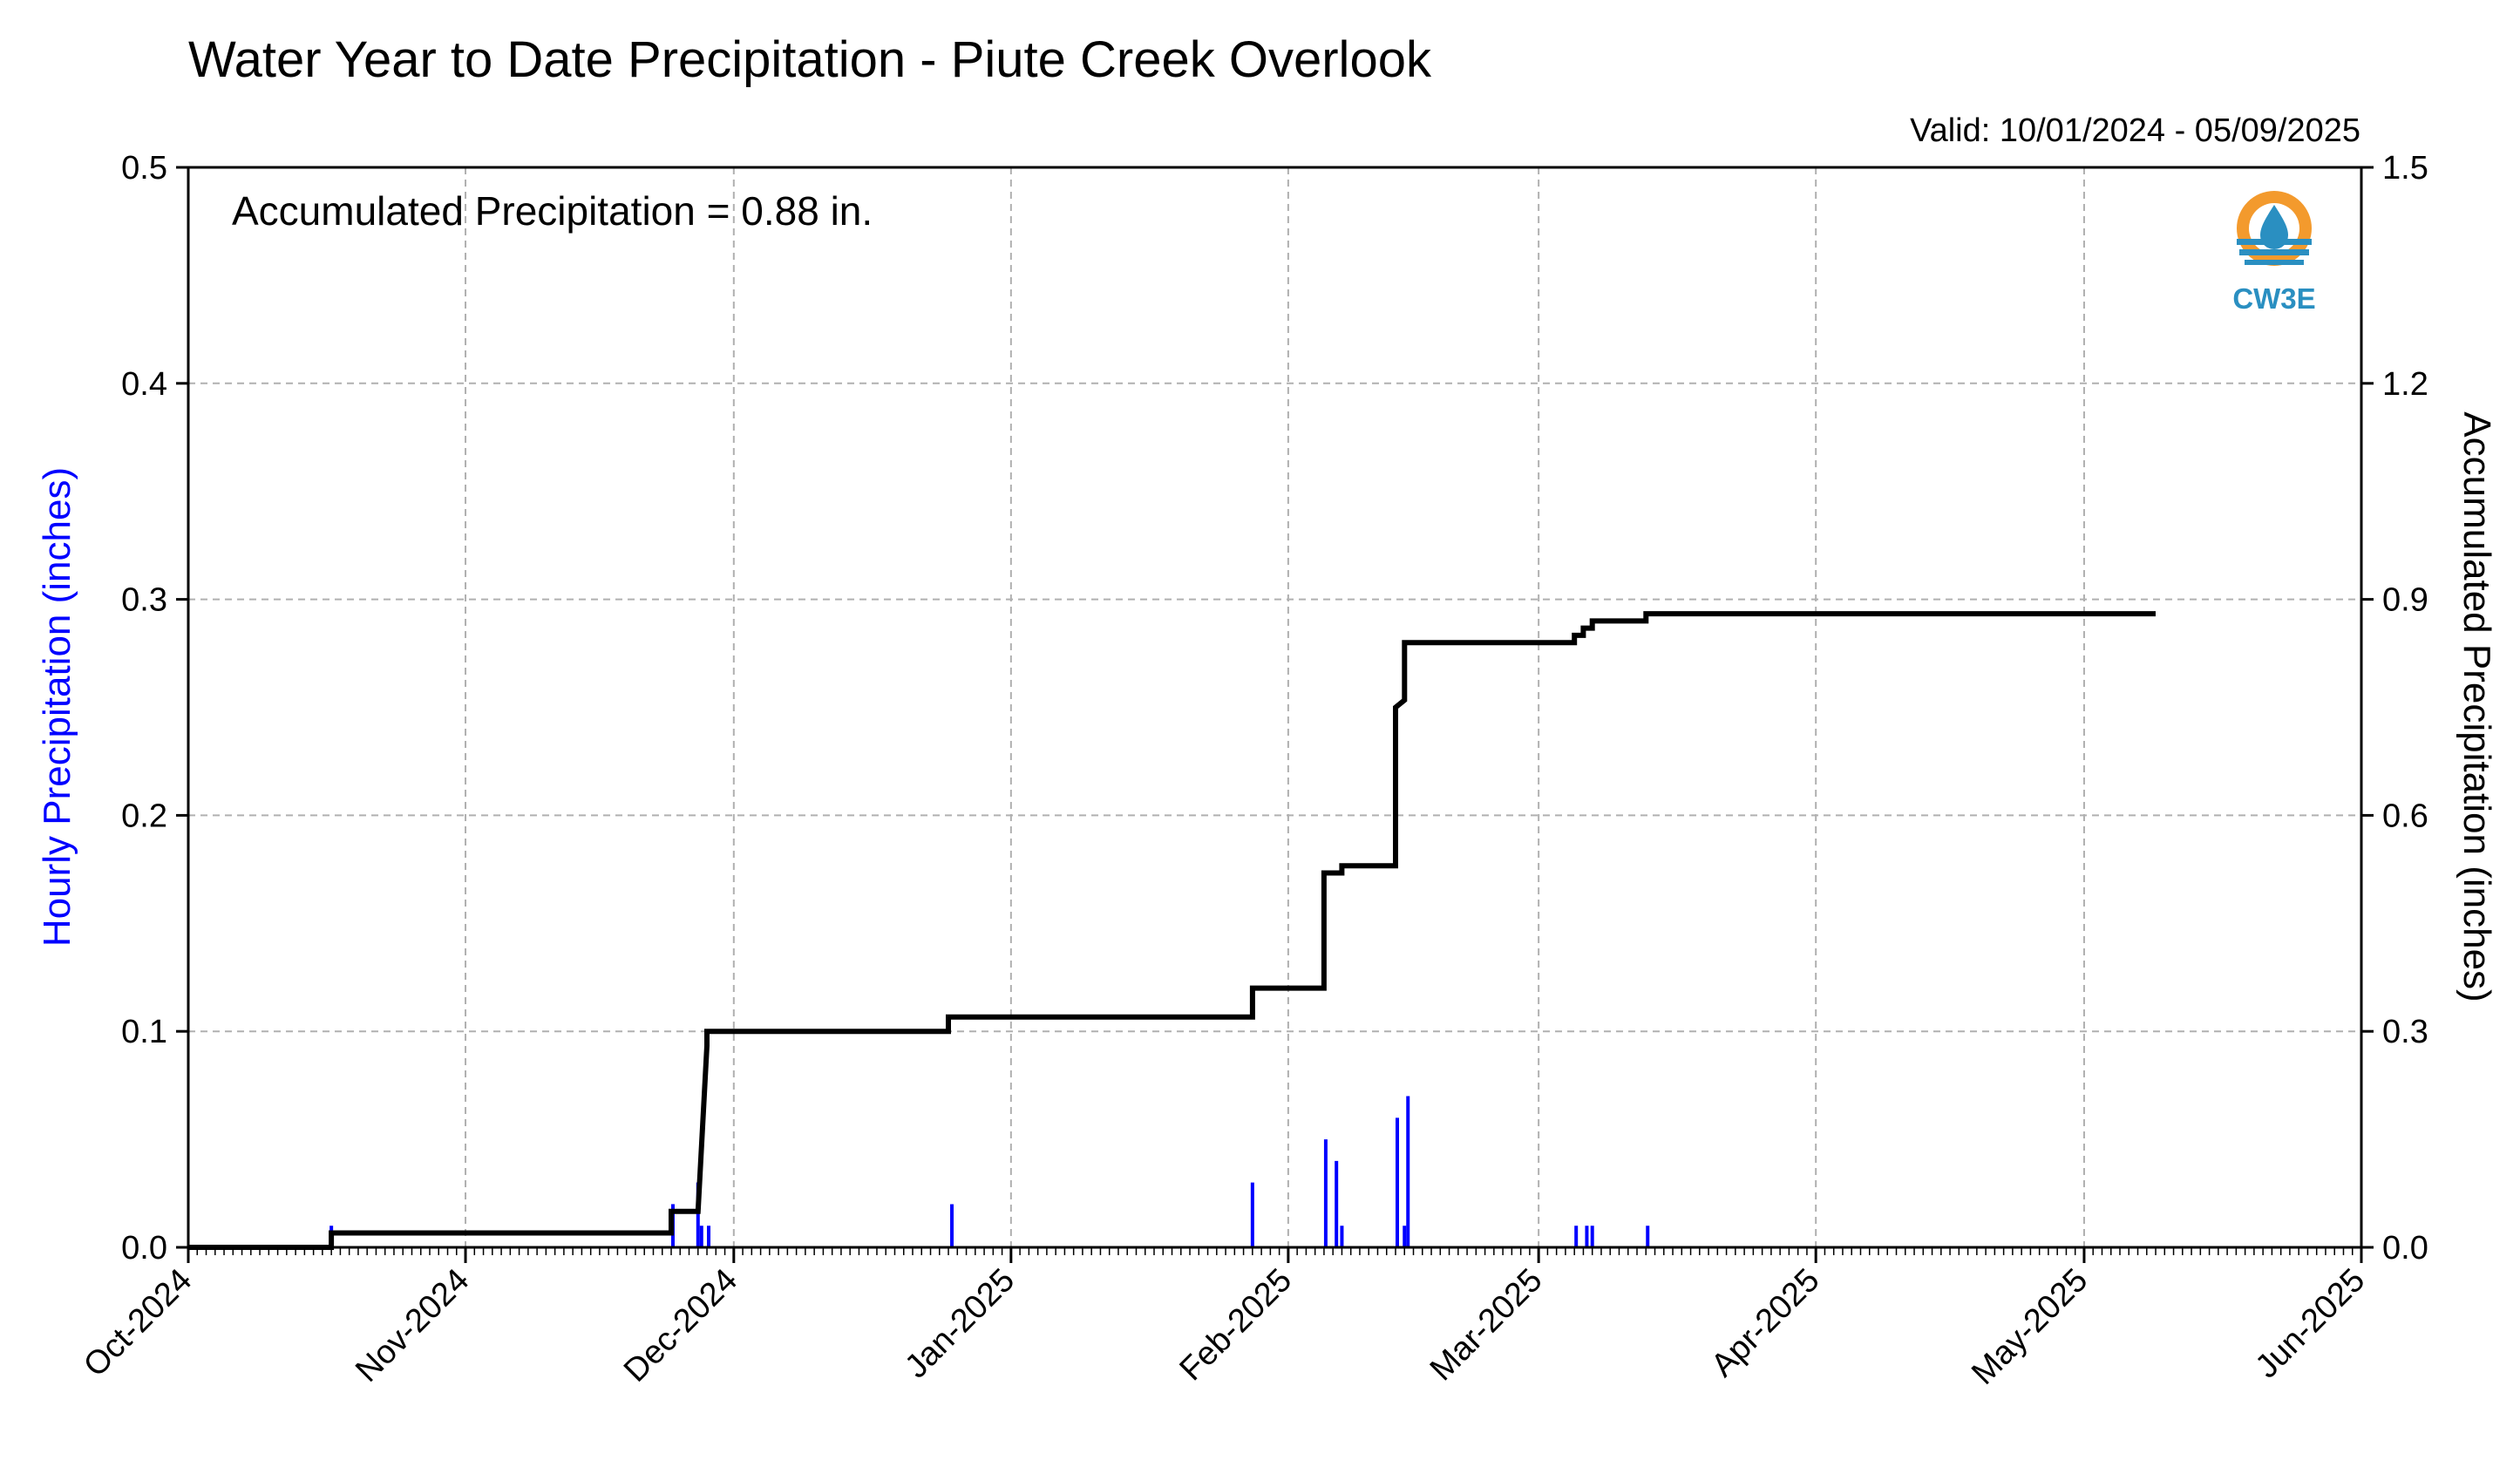 Image resolution: width=2520 pixels, height=1467 pixels. Describe the element at coordinates (960, 1324) in the screenshot. I see `x-tick-label: Jan-2025` at that location.